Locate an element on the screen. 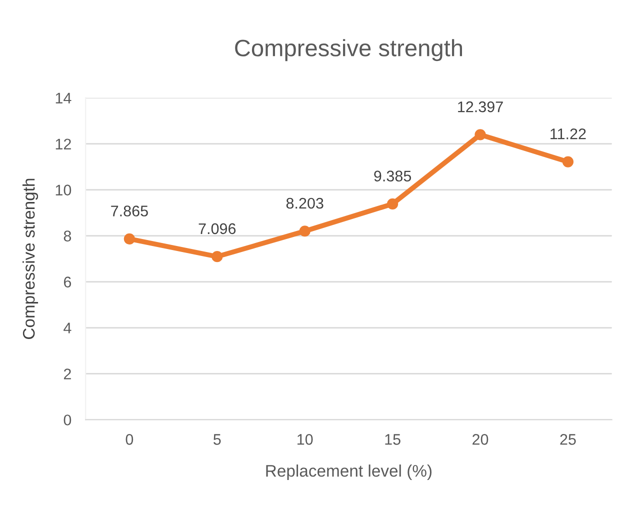  y-tick-label: 2 is located at coordinates (67, 374).